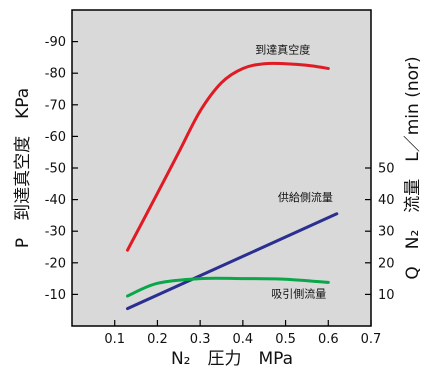  Describe the element at coordinates (386, 169) in the screenshot. I see `y-right-tick-label: 50` at that location.